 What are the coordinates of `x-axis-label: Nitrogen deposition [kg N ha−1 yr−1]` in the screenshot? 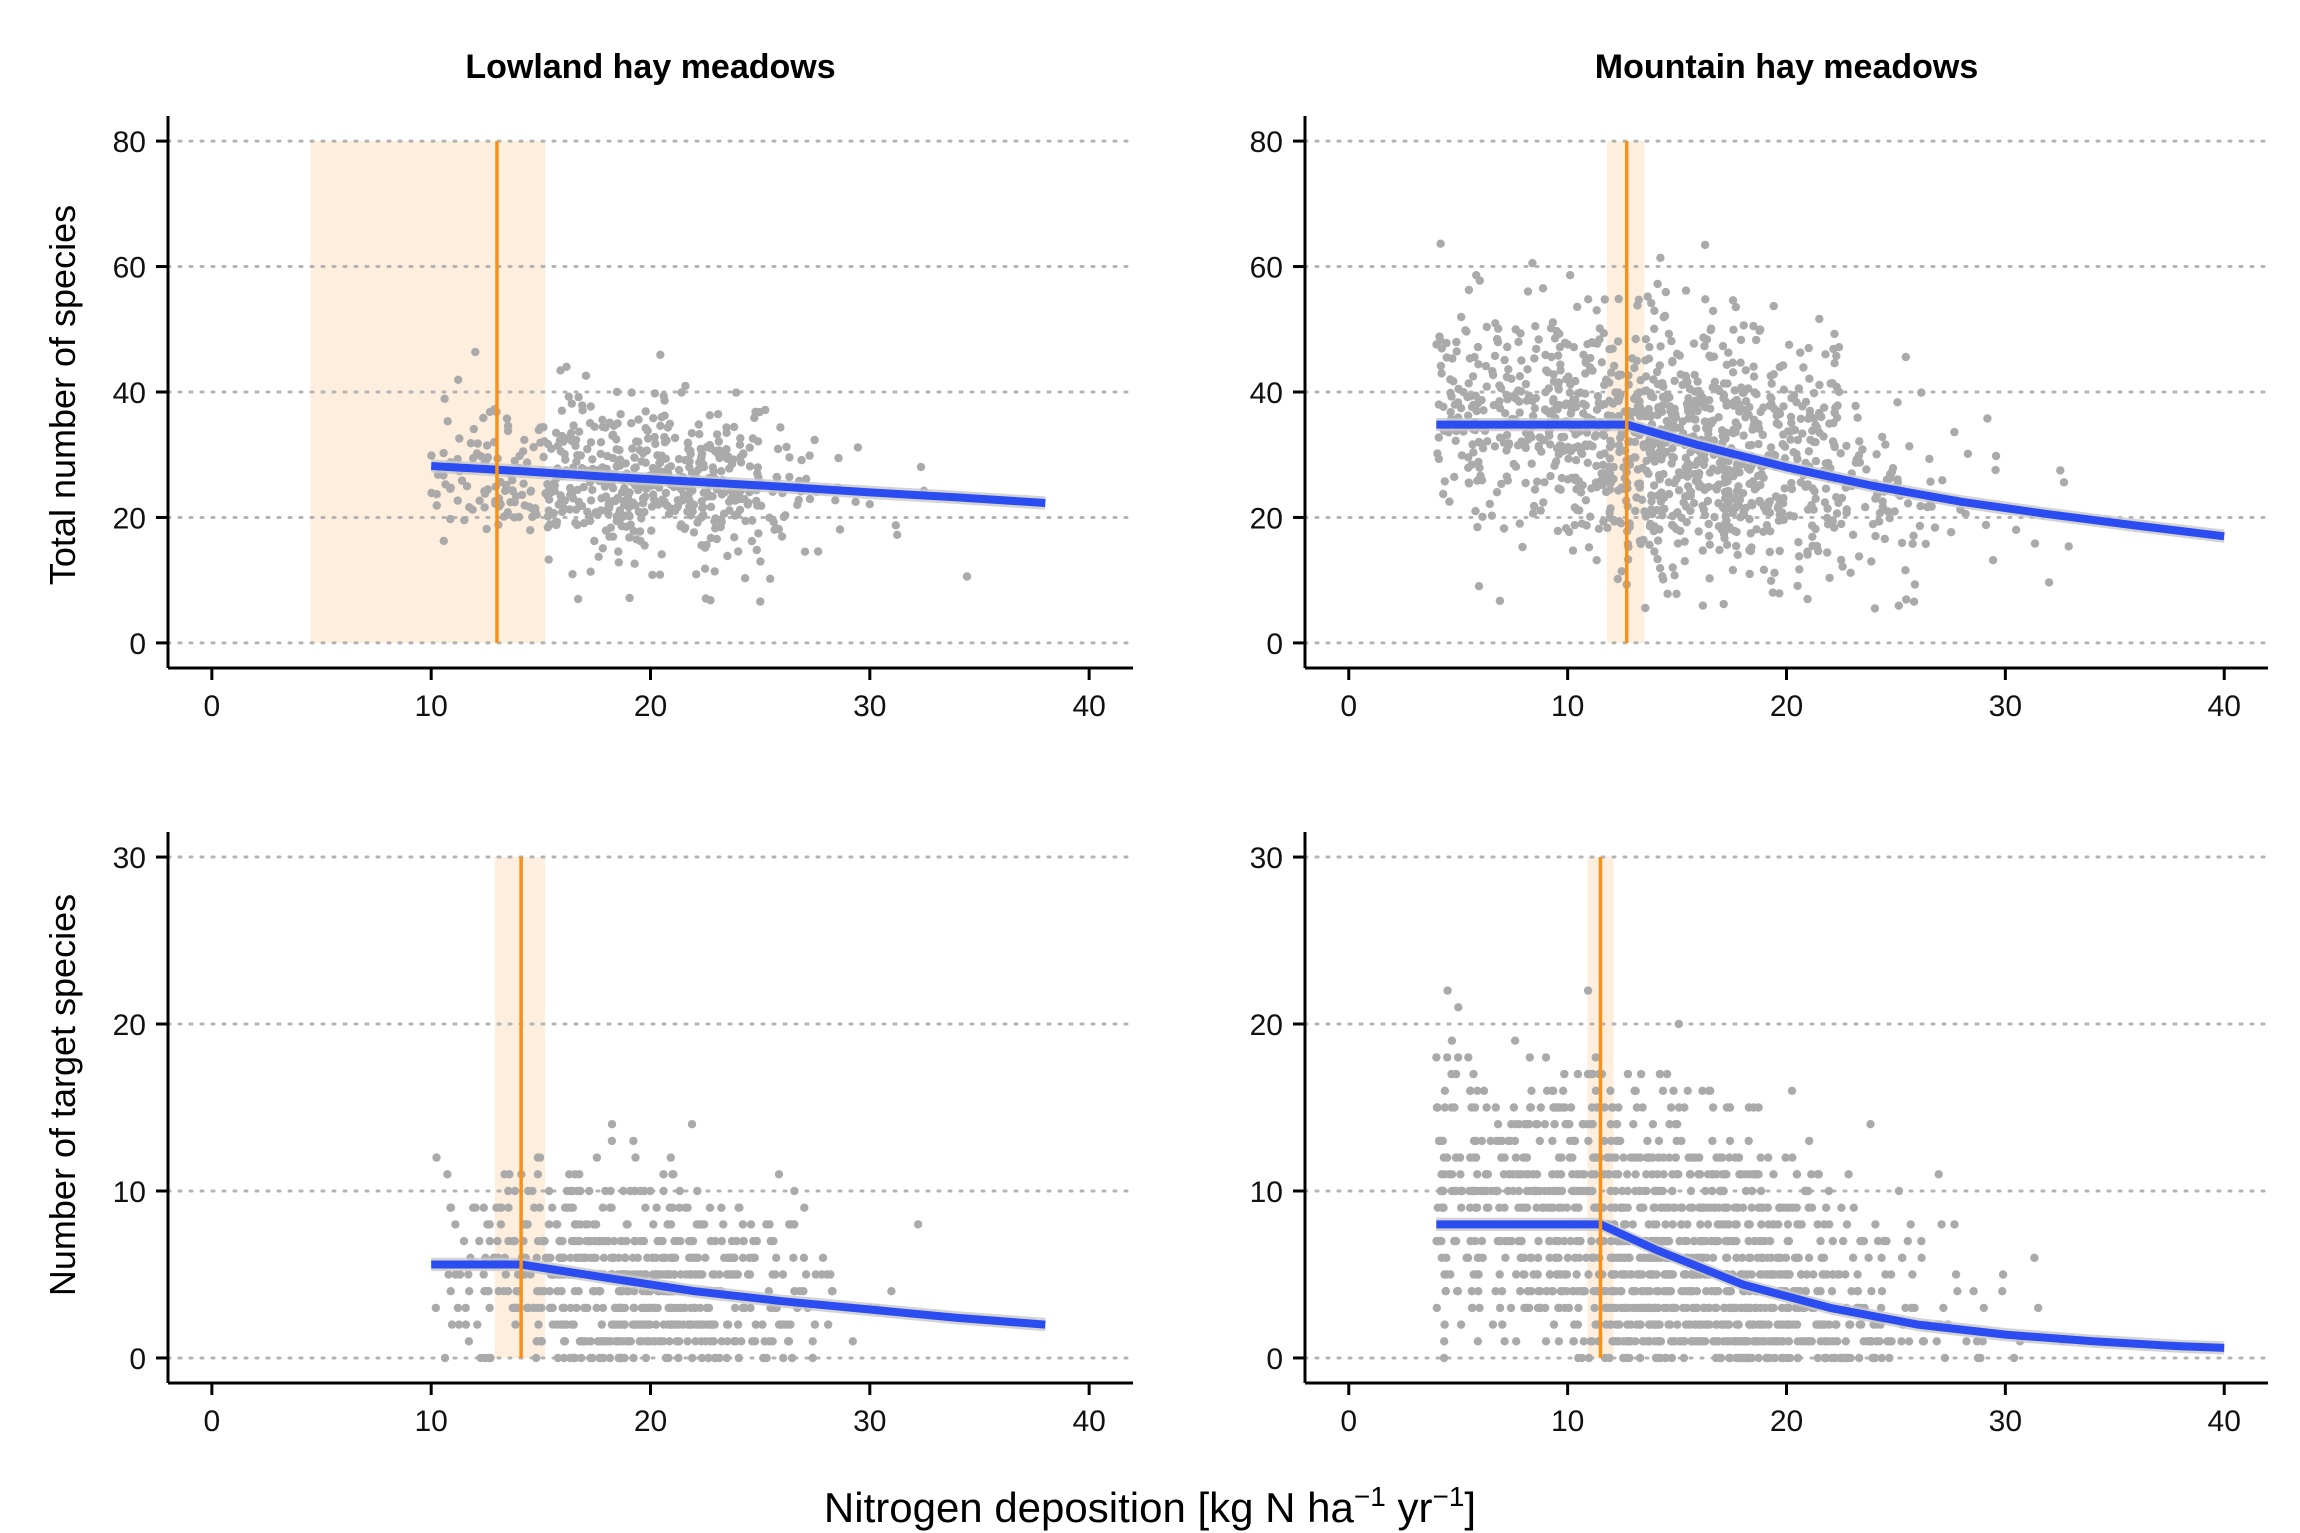 It's located at (1150, 1506).